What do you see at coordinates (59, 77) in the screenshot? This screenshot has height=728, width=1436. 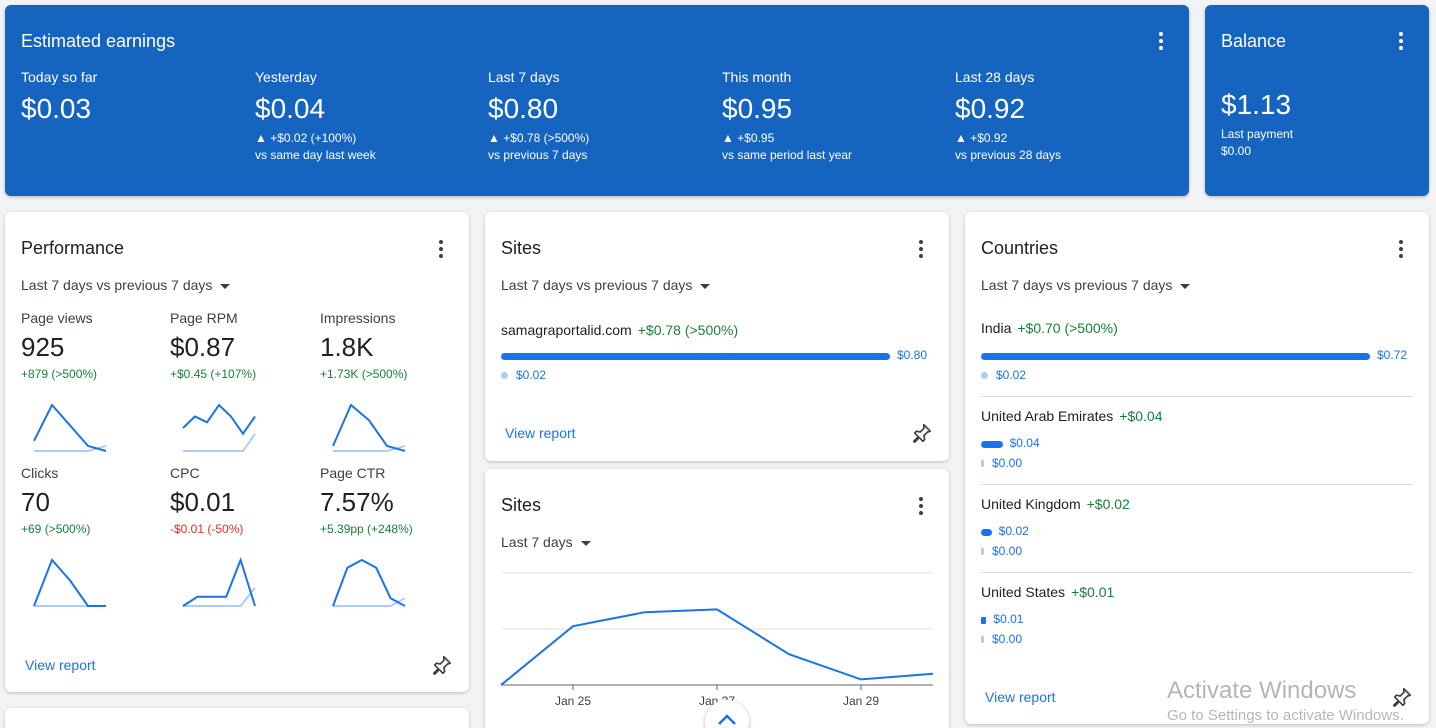 I see `metric-label: Today so far` at bounding box center [59, 77].